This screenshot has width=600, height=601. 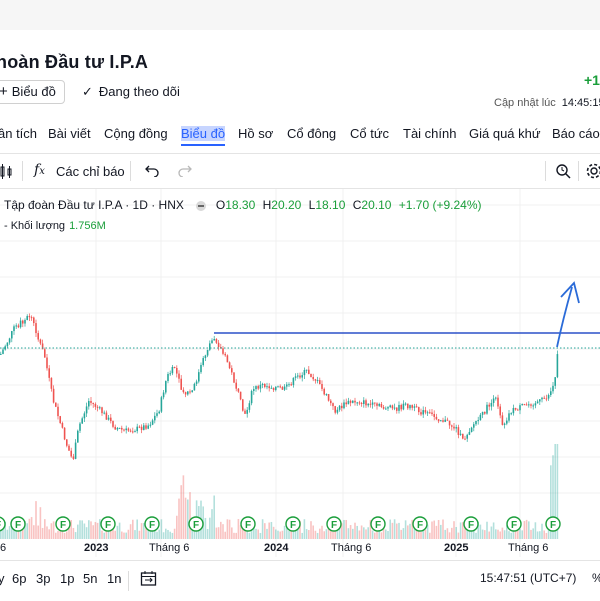 I want to click on tab-community: Cộng đồng, so click(x=136, y=133).